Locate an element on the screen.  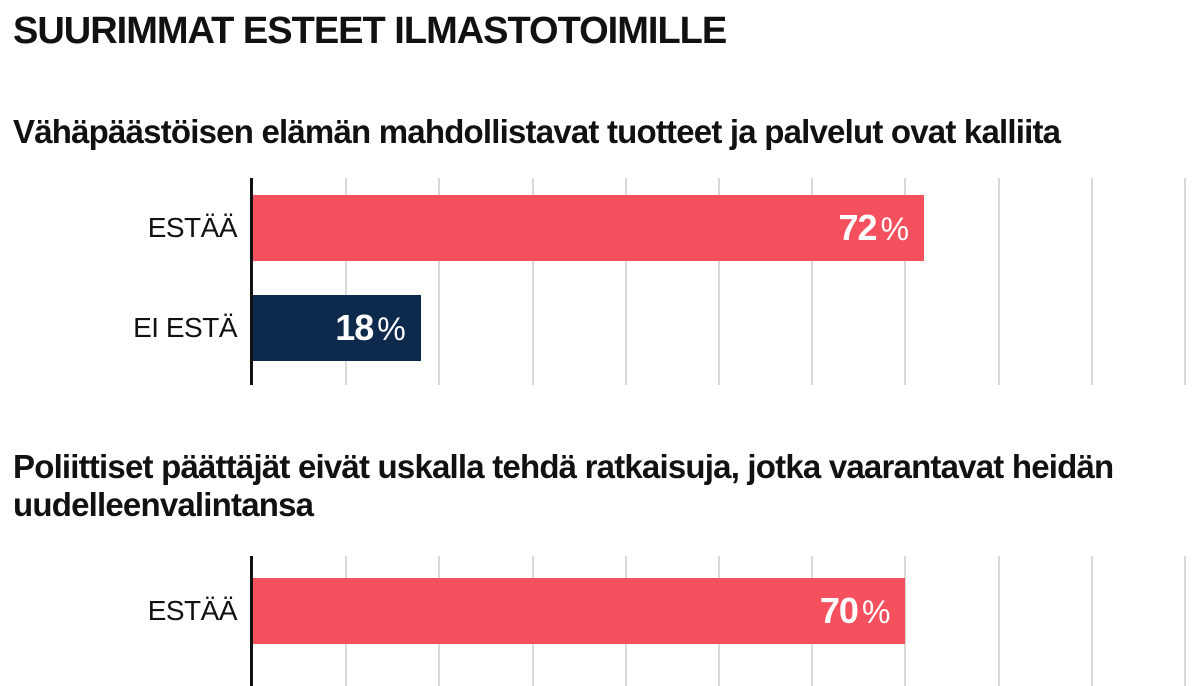
bar-value-label: 70% is located at coordinates (855, 611).